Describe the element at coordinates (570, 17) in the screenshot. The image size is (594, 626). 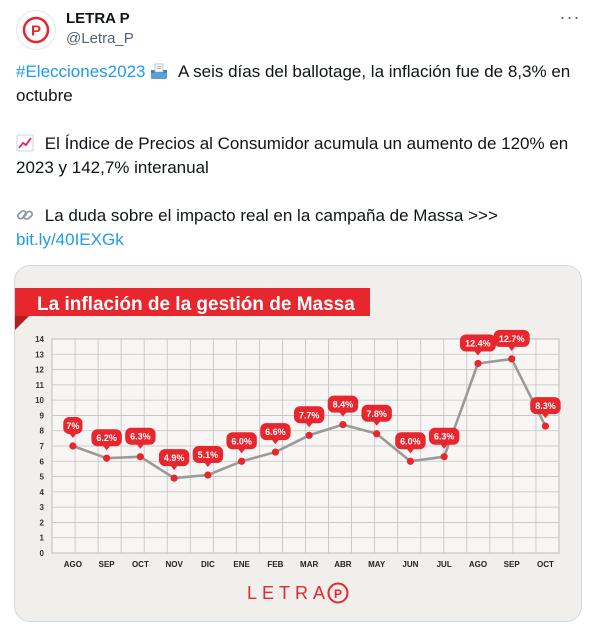
I see `more-options-button: ···` at that location.